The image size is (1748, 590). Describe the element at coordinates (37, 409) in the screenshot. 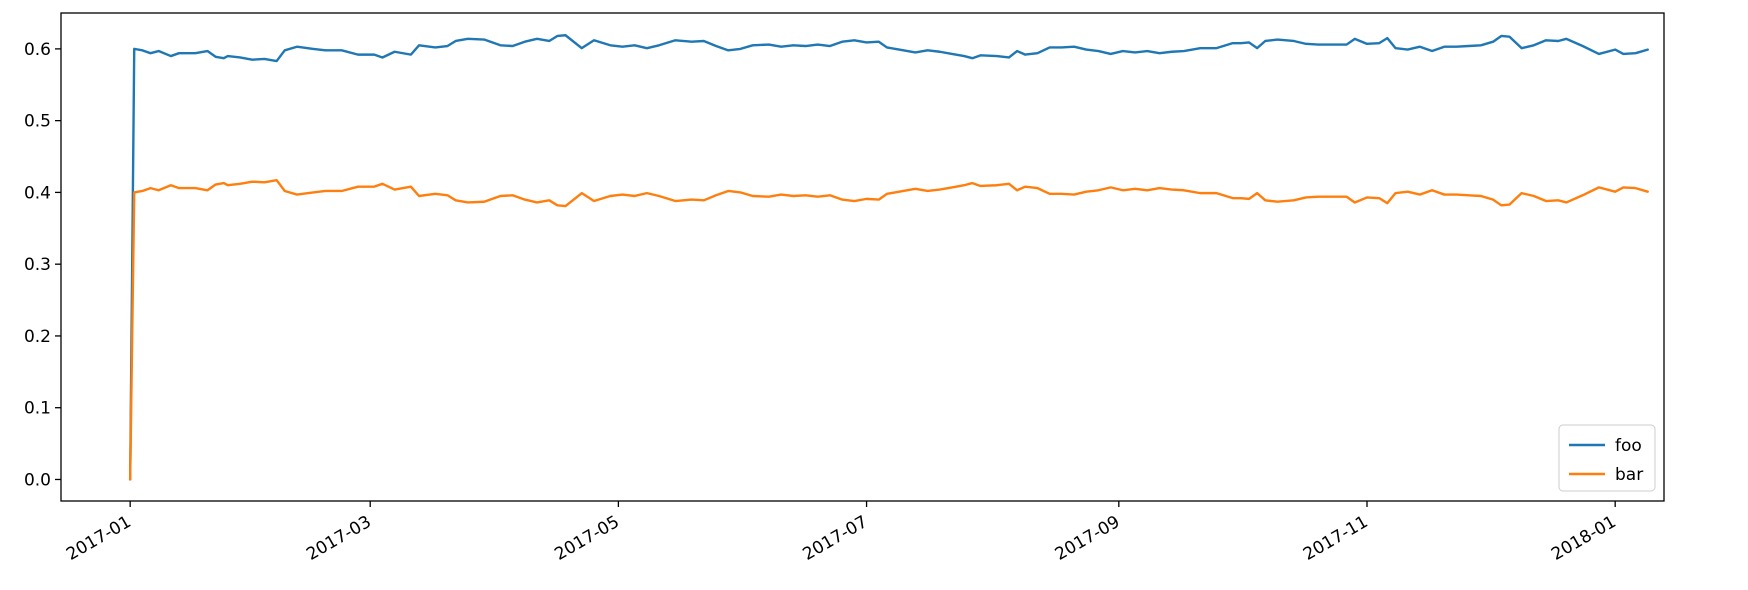

I see `y-tick-label: 0.1` at that location.